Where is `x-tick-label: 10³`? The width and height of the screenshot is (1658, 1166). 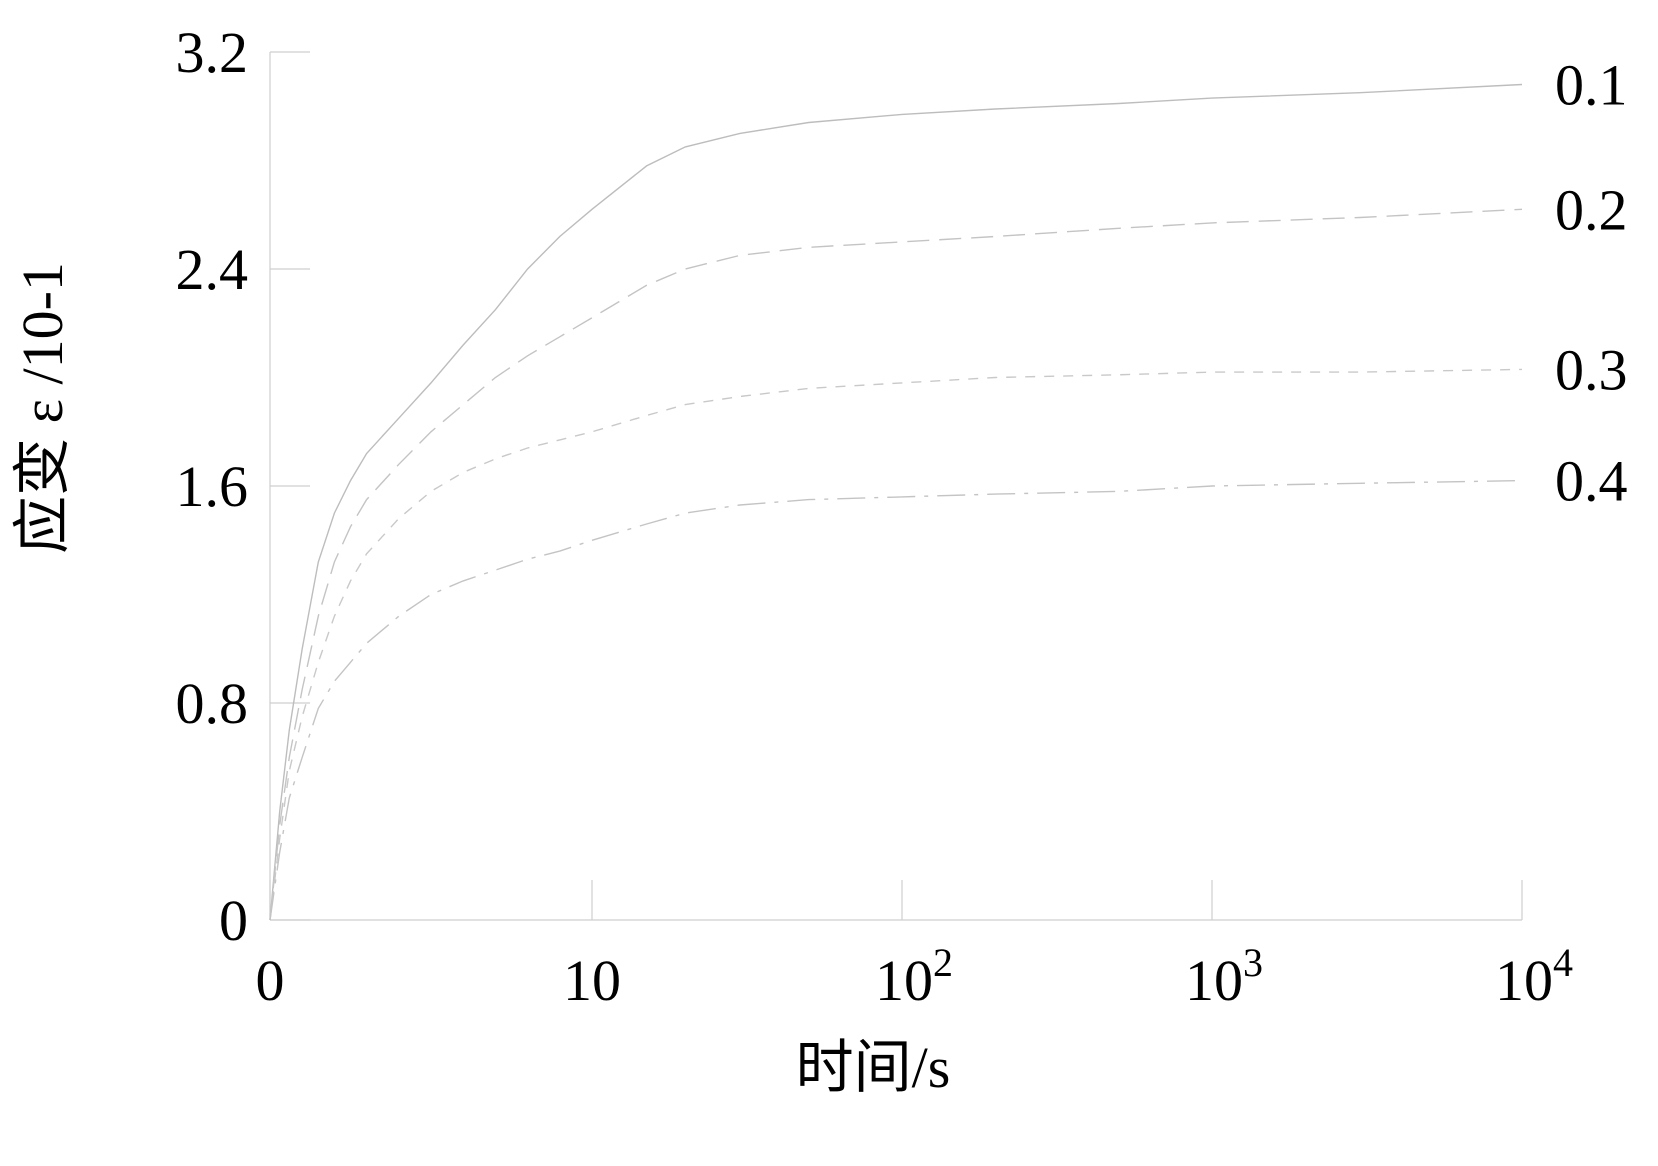 x-tick-label: 10³ is located at coordinates (1224, 976).